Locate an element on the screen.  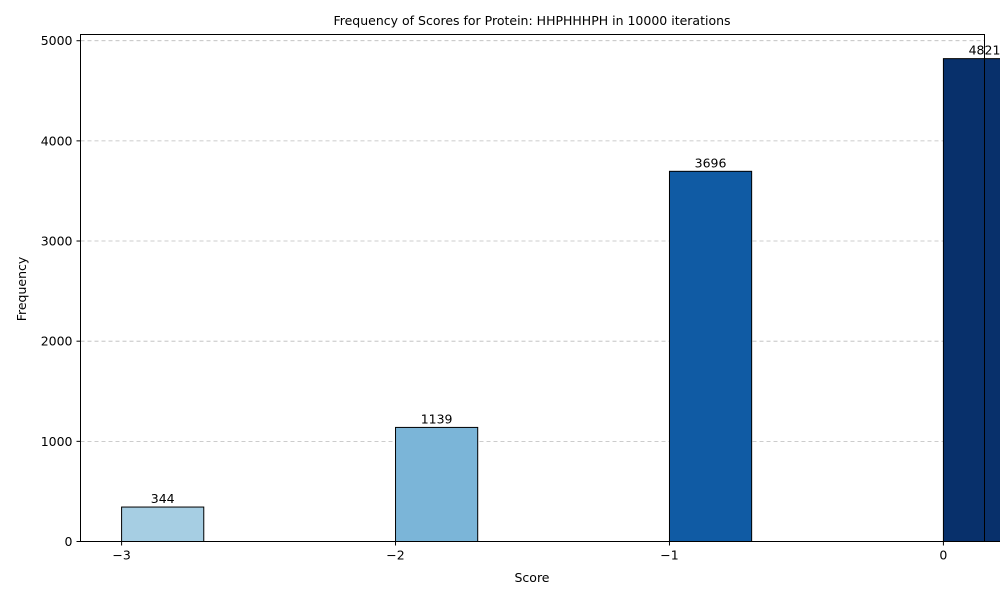
x-tick-label: 0 is located at coordinates (943, 555).